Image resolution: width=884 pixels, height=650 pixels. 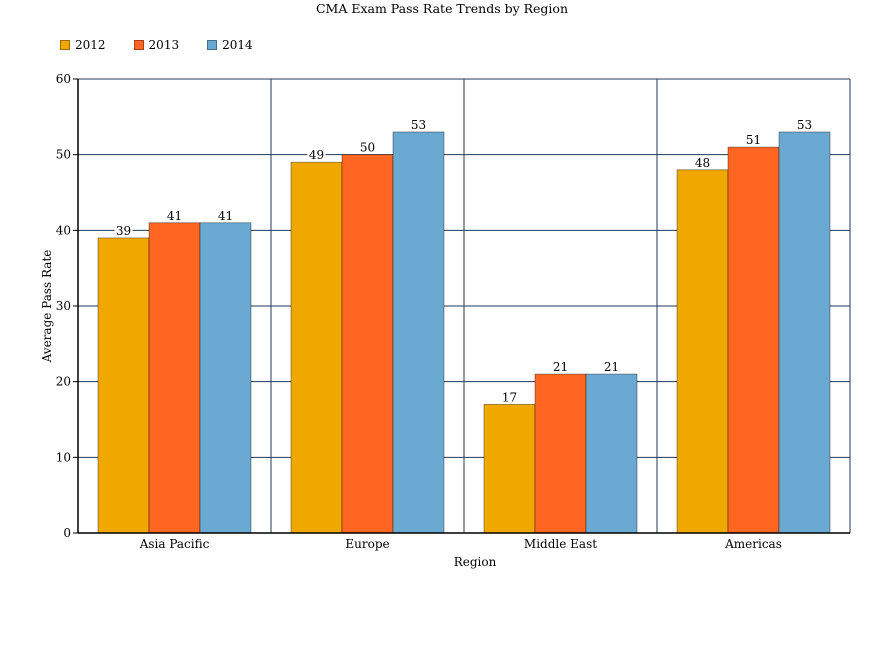 I want to click on y-tick-label: 40, so click(x=63, y=230).